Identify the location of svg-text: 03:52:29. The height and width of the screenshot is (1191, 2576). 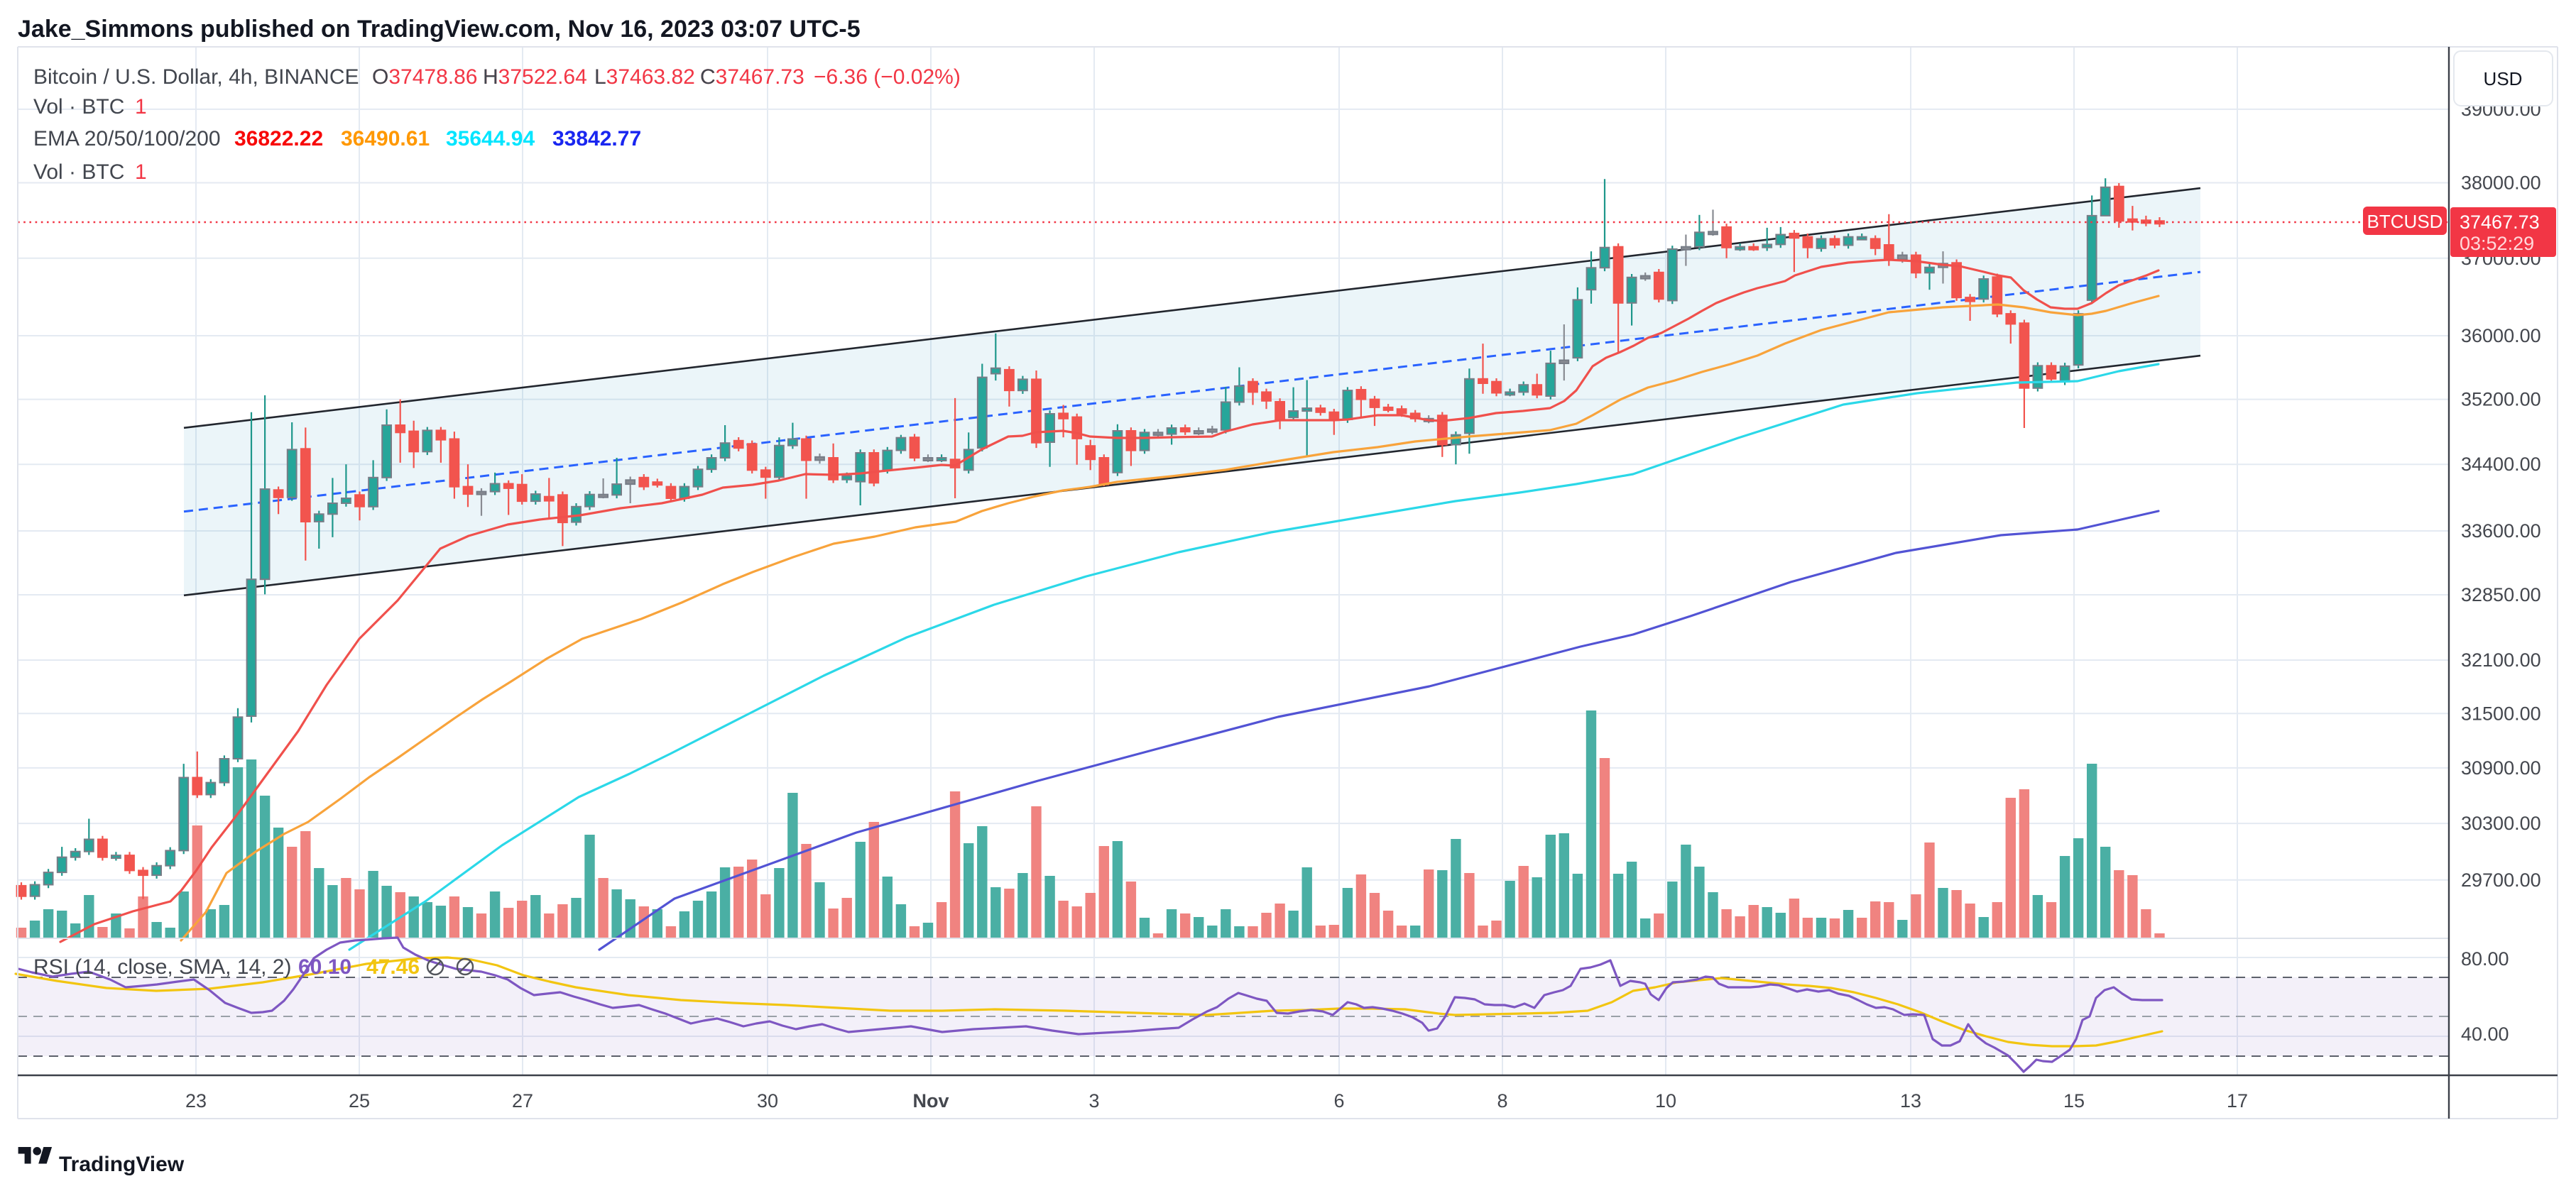
(2497, 243).